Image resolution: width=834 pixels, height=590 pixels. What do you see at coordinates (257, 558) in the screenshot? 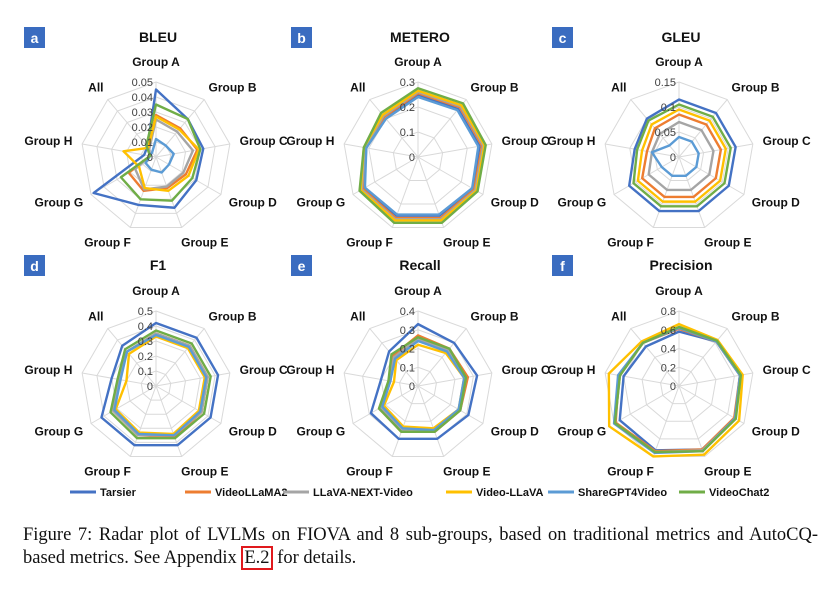
I see `appendix-link: E.2` at bounding box center [257, 558].